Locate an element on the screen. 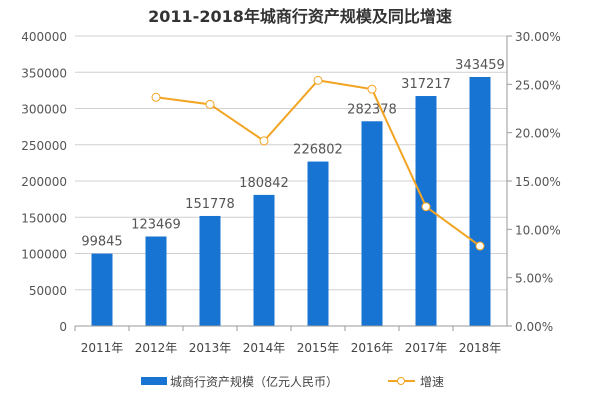 The image size is (600, 404). left-axis-tick-label: 0 is located at coordinates (63, 327).